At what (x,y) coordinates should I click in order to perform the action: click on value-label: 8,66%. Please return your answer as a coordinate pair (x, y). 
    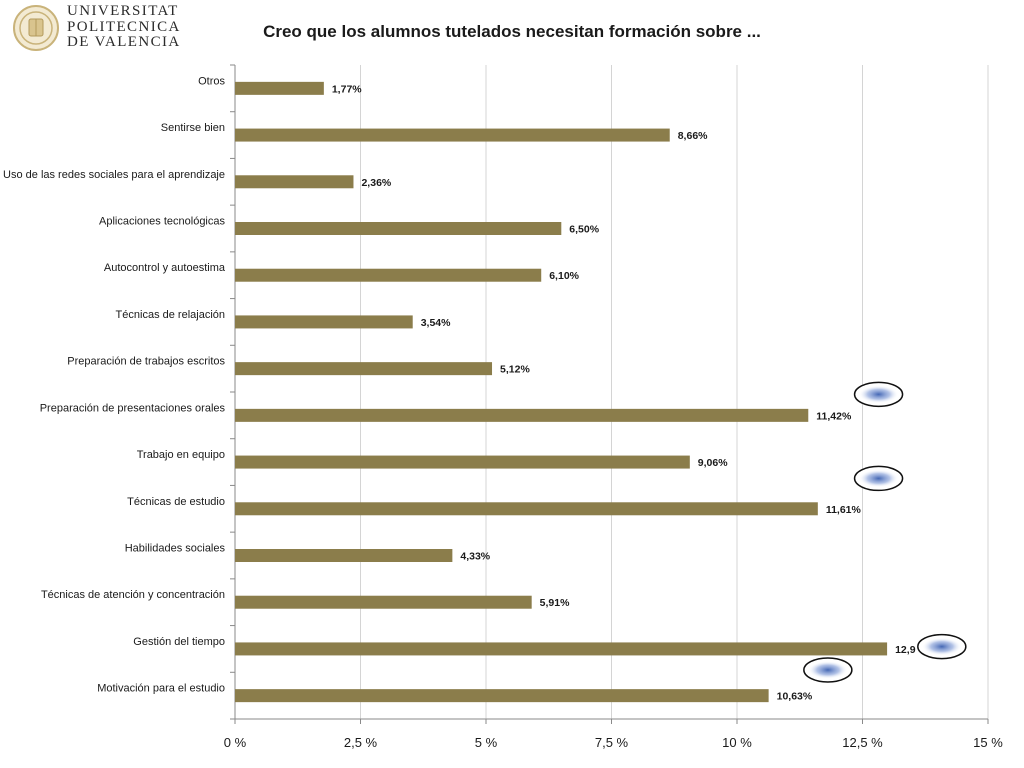
    Looking at the image, I should click on (693, 136).